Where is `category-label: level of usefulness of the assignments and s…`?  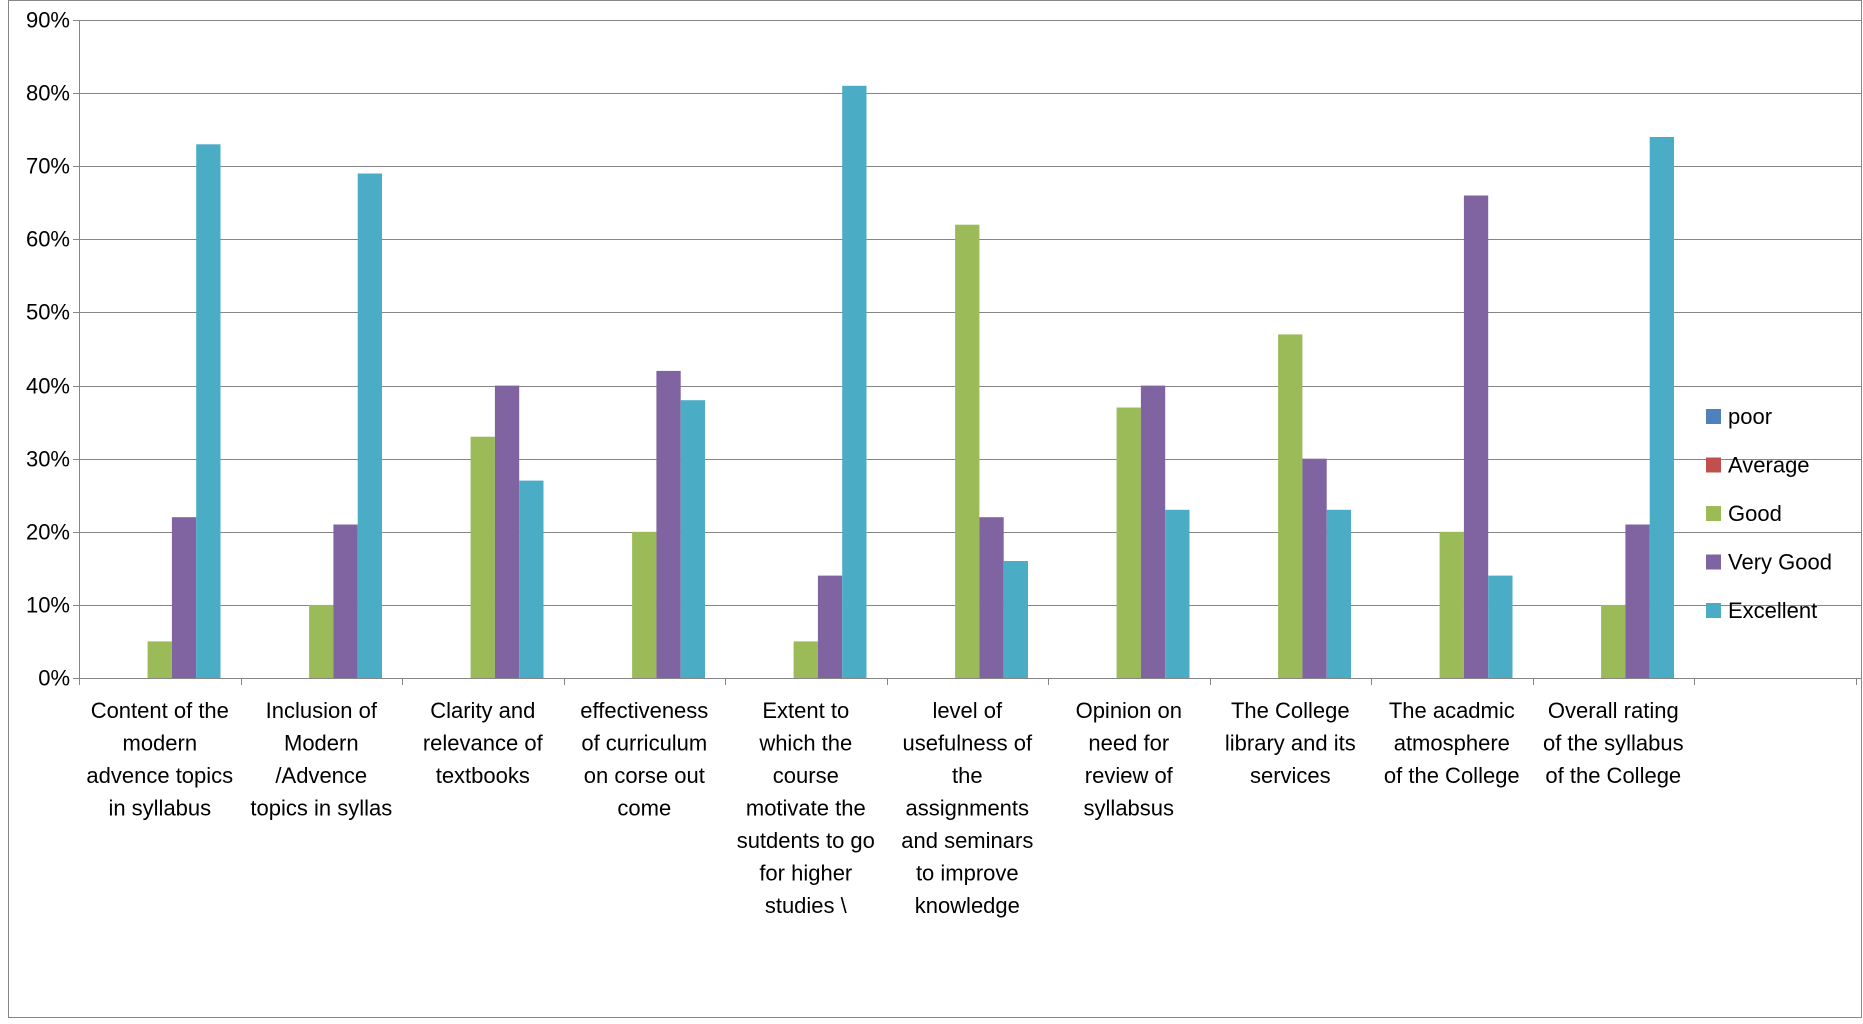
category-label: level of usefulness of the assignments and s… is located at coordinates (967, 808).